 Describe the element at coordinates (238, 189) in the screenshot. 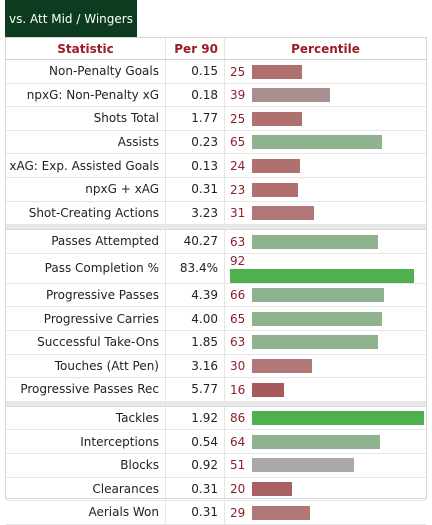

I see `percentile-value: 23` at that location.